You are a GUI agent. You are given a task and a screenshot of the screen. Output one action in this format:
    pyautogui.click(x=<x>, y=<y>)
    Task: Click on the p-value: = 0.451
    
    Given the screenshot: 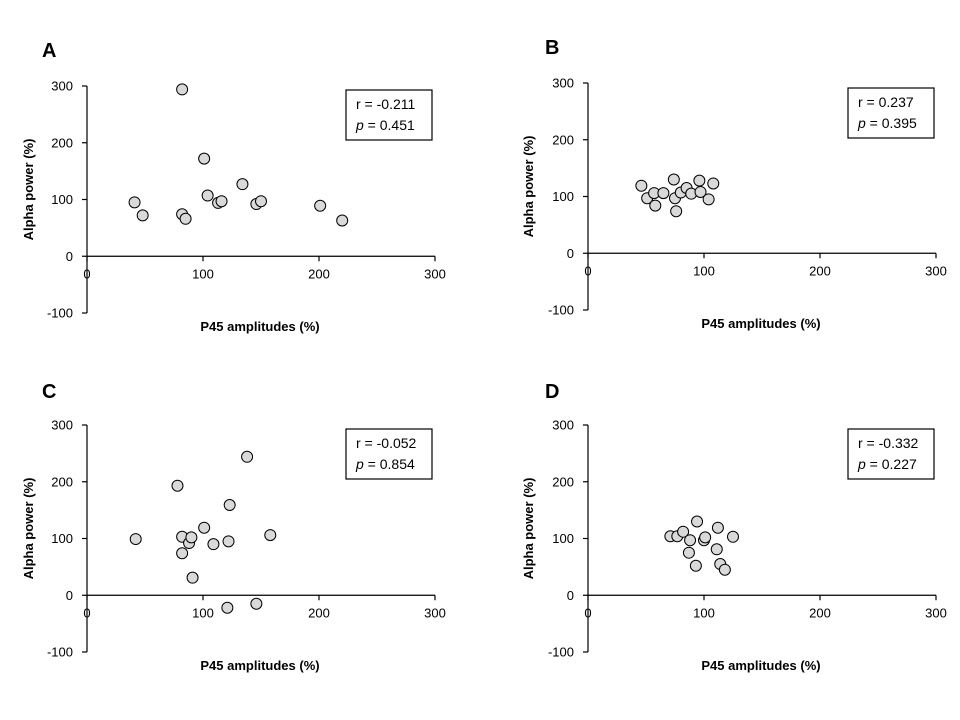 What is the action you would take?
    pyautogui.click(x=389, y=125)
    